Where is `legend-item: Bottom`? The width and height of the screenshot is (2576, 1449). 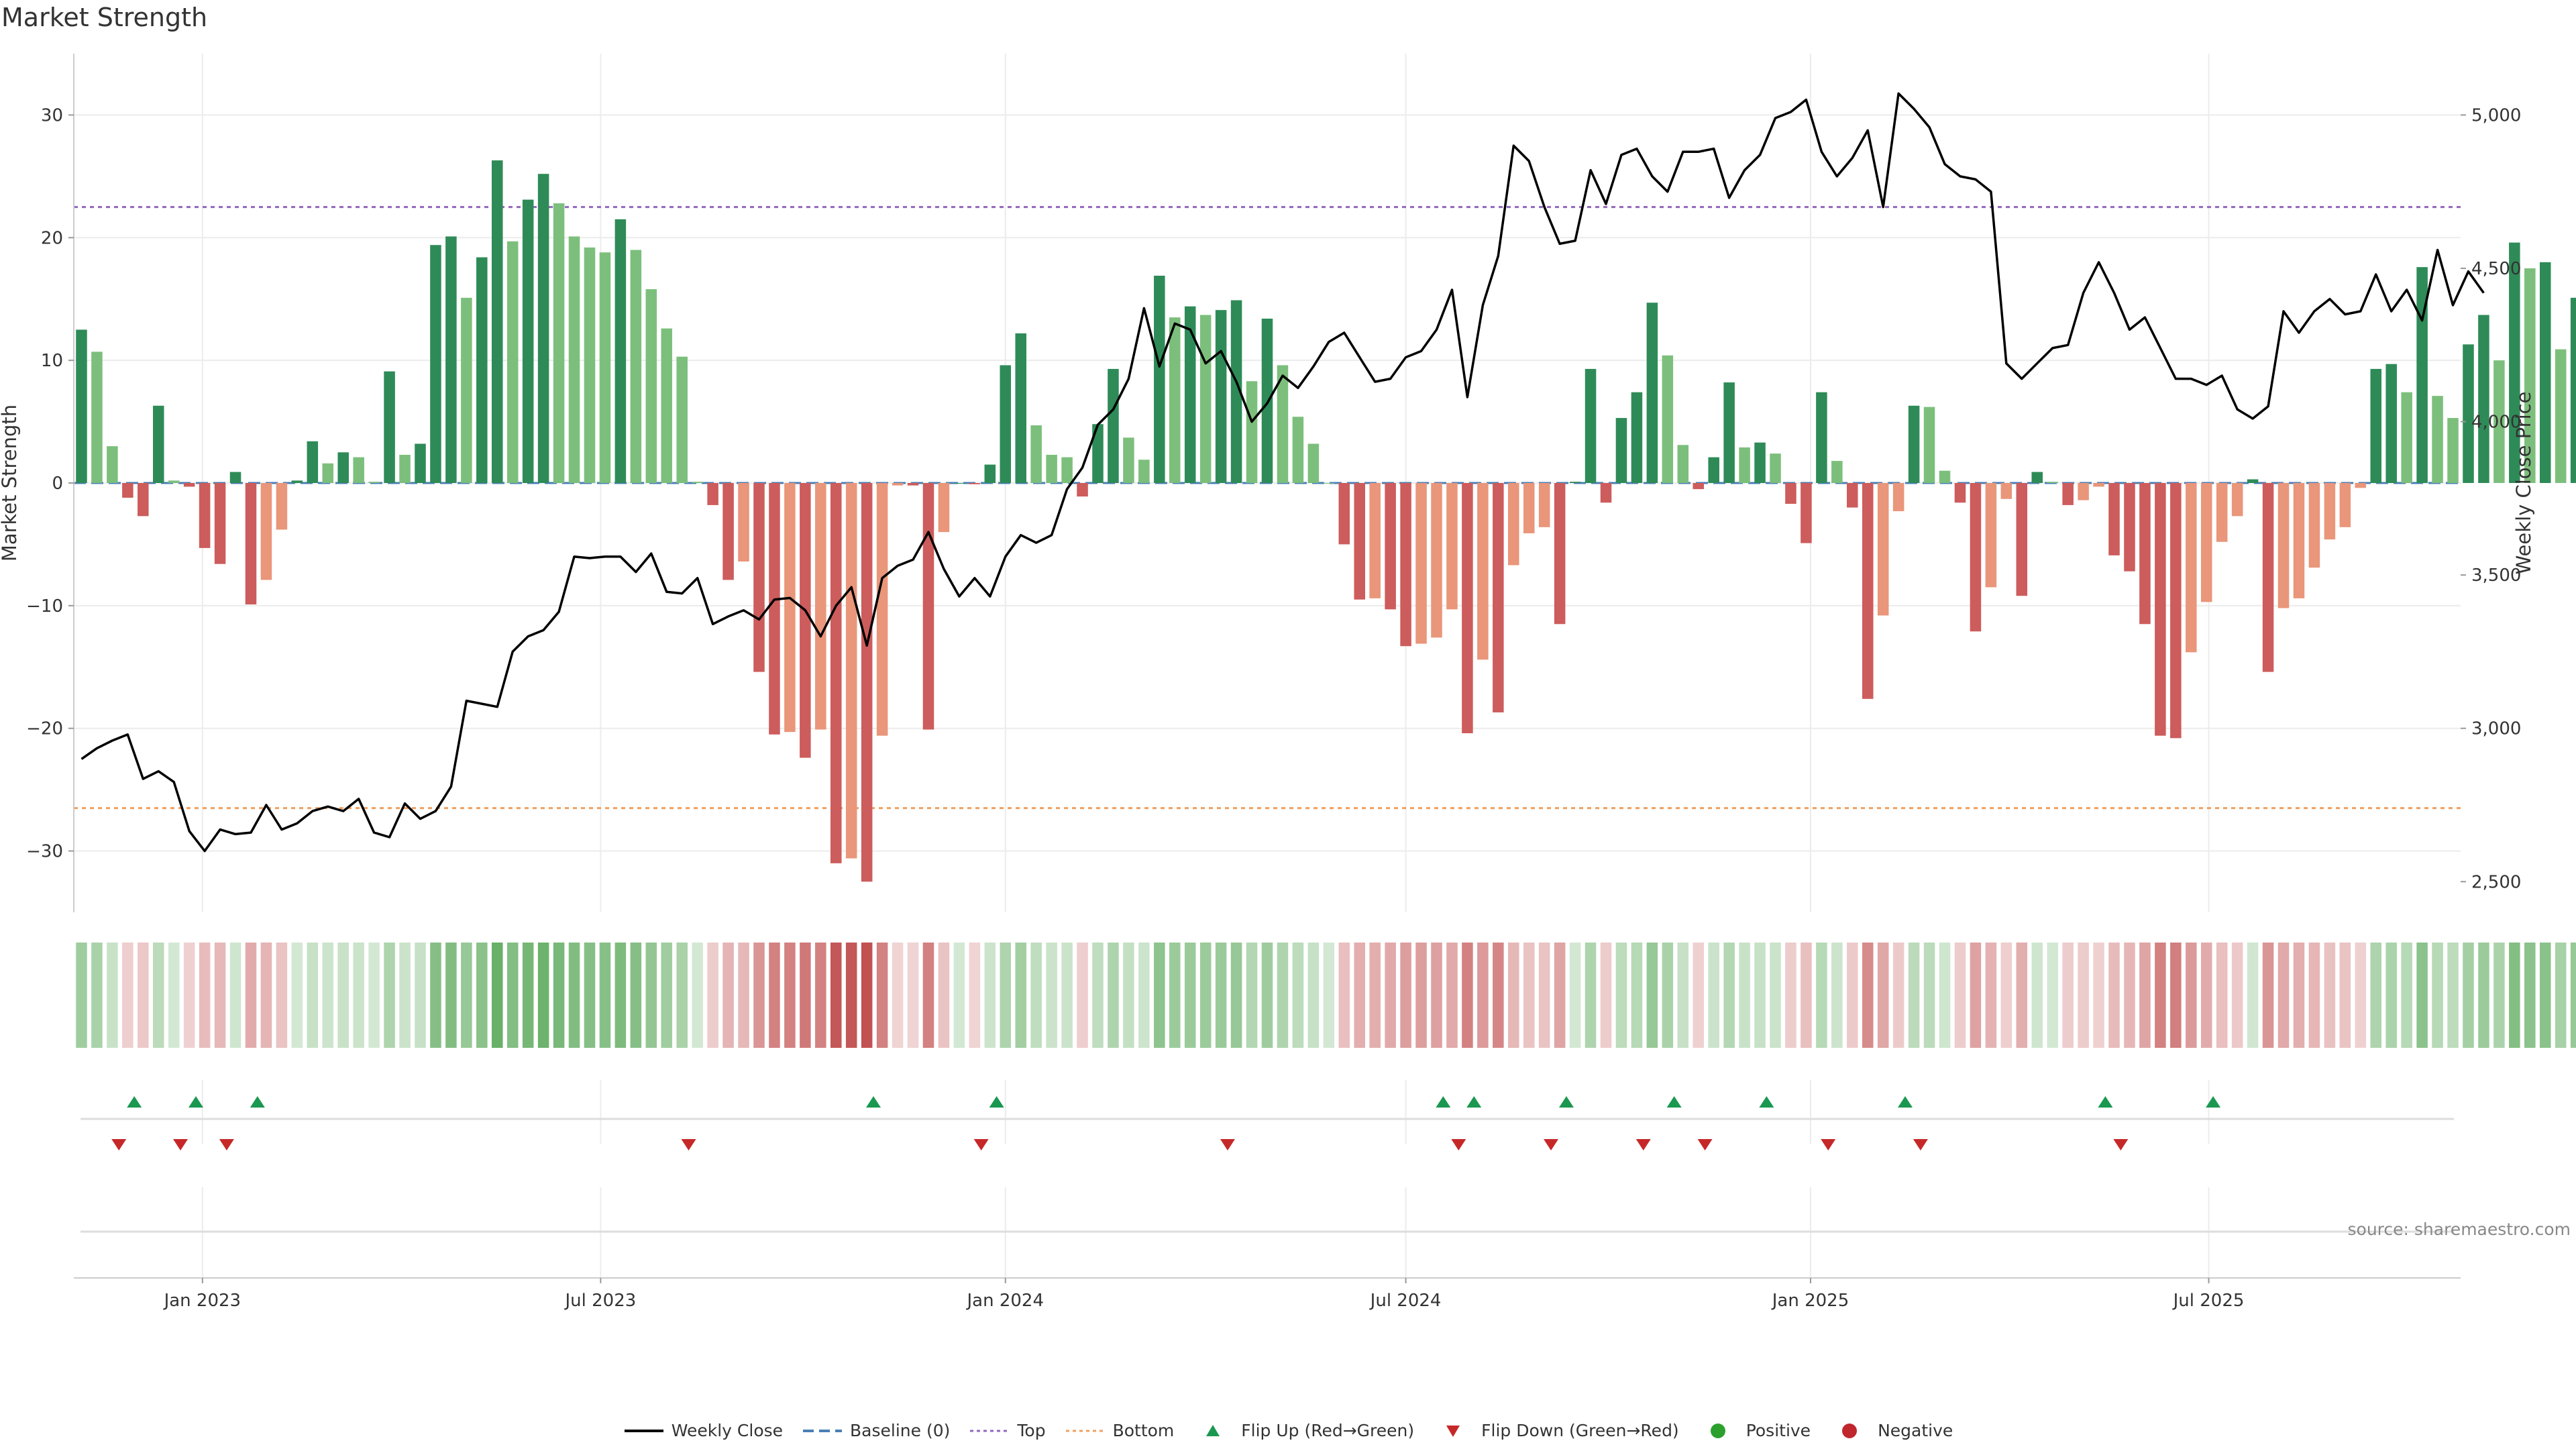
legend-item: Bottom is located at coordinates (1120, 1430).